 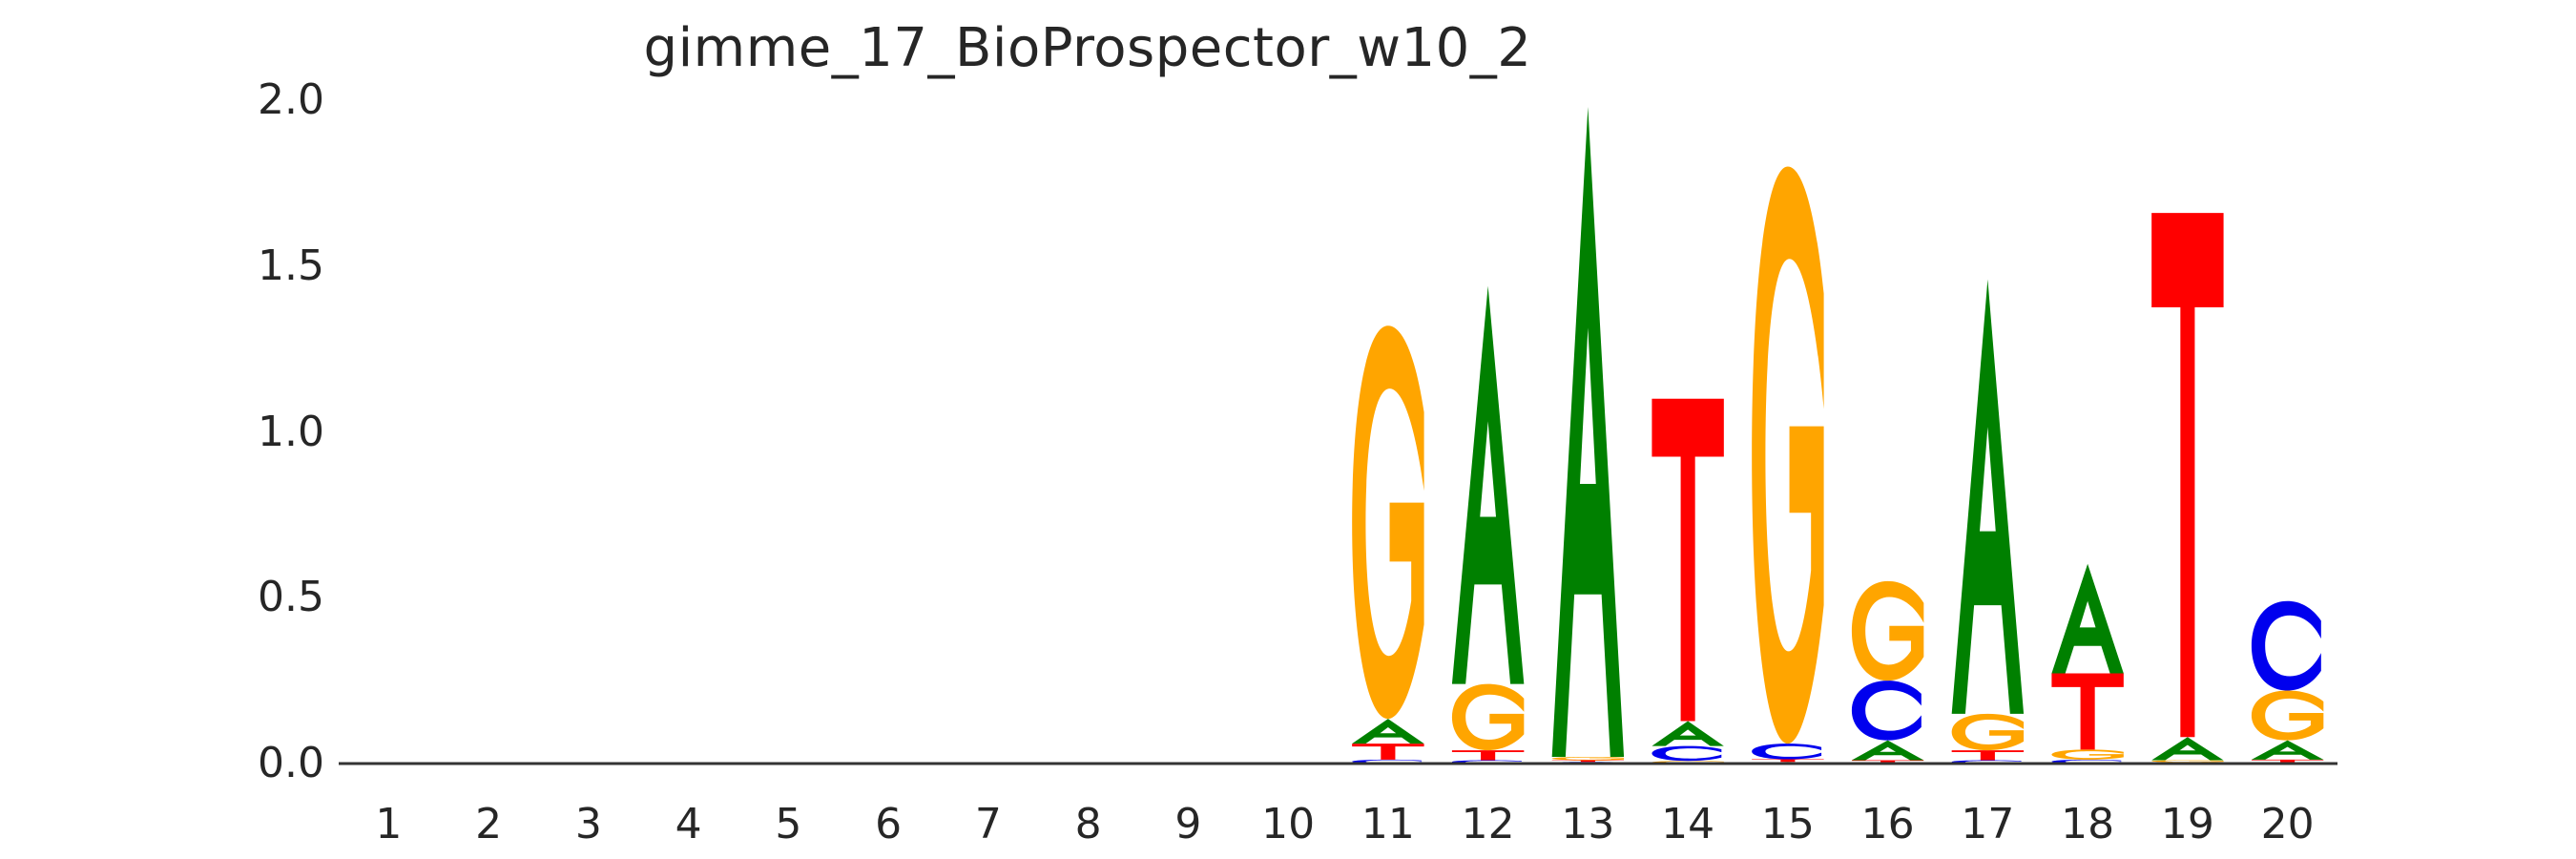 I want to click on x-tick-label: 11, so click(x=1388, y=824).